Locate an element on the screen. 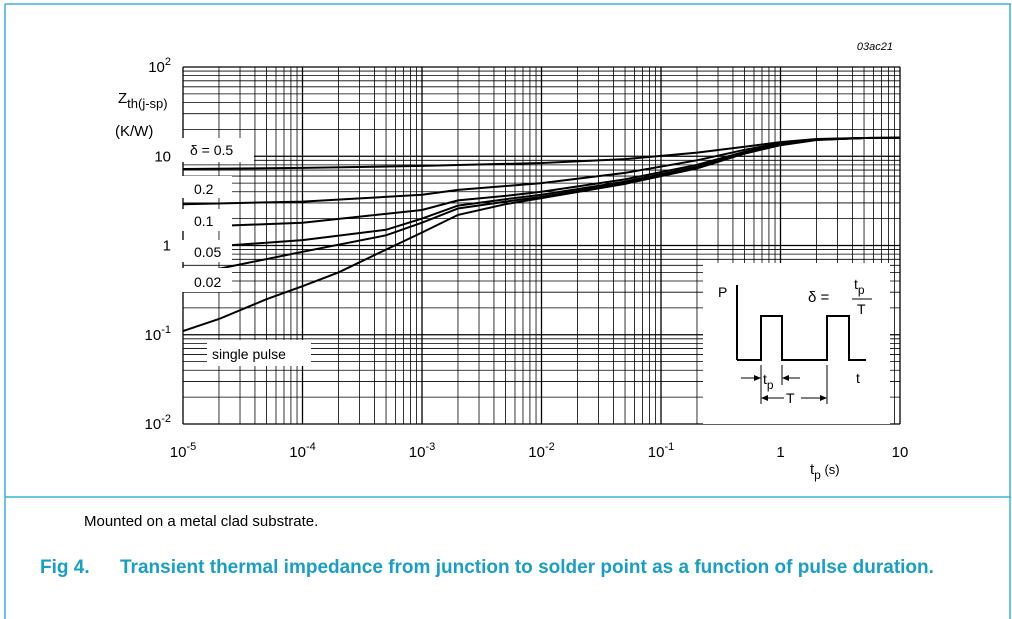 The image size is (1012, 619). y-tick-label: 10⁻² is located at coordinates (158, 423).